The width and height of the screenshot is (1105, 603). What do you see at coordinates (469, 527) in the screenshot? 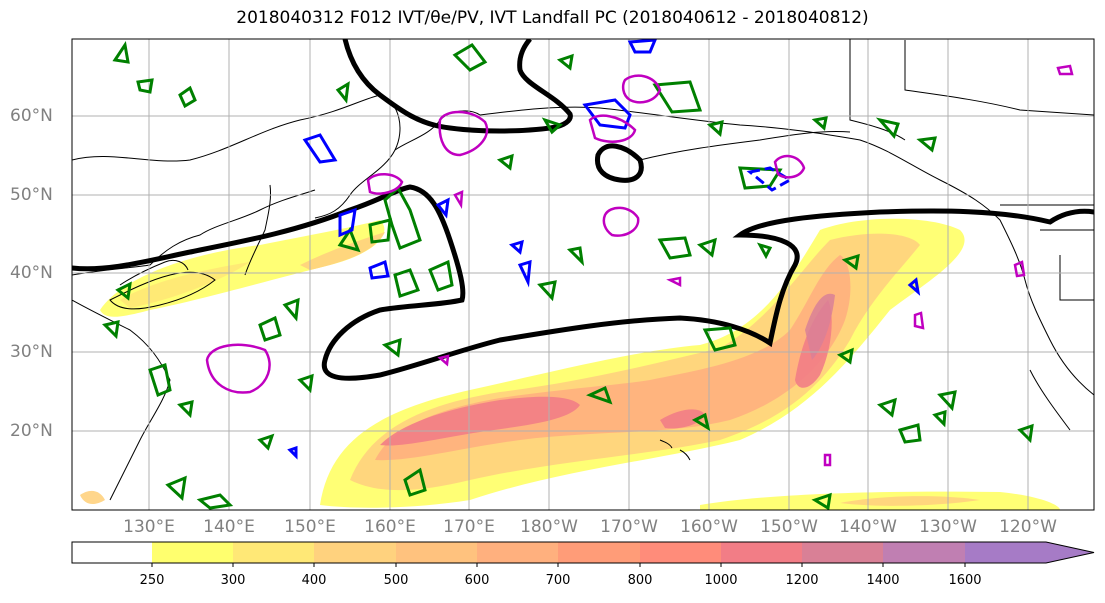
I see `lon-label-170e: 170°E` at bounding box center [469, 527].